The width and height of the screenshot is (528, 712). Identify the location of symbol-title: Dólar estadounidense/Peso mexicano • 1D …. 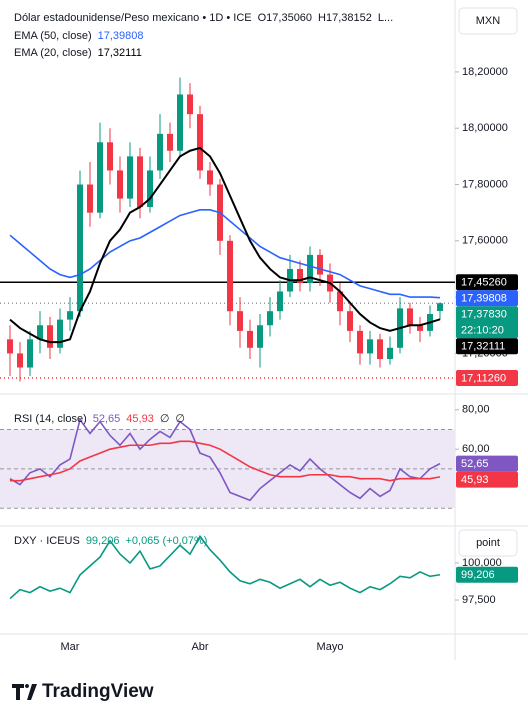
(133, 18).